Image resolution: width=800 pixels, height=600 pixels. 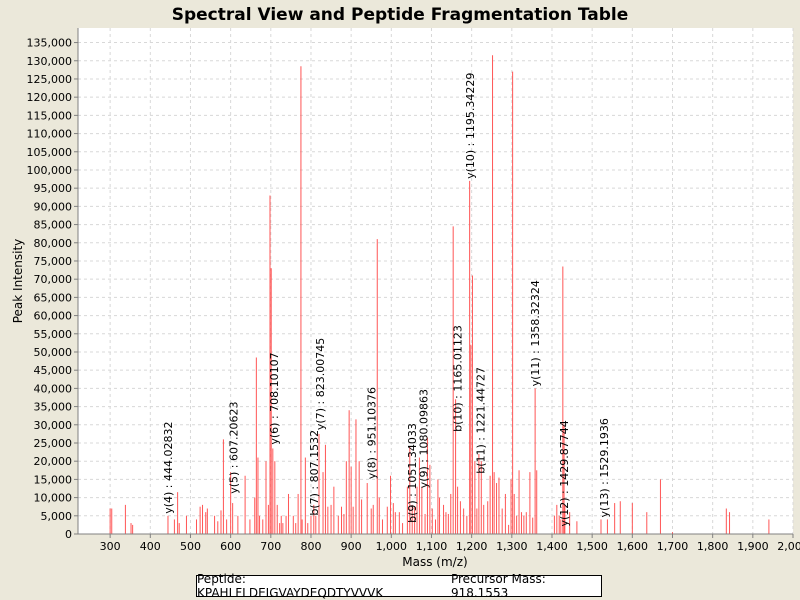 What do you see at coordinates (673, 546) in the screenshot?
I see `x-tick-label: 1,700` at bounding box center [673, 546].